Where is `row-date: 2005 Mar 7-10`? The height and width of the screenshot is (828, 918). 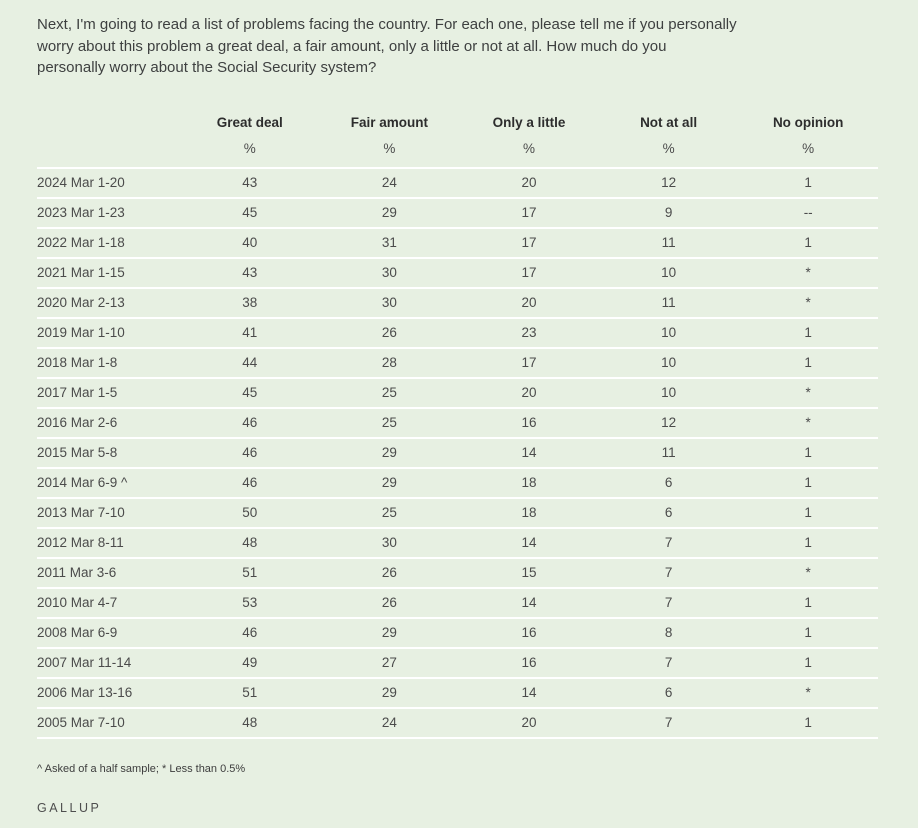 row-date: 2005 Mar 7-10 is located at coordinates (108, 722).